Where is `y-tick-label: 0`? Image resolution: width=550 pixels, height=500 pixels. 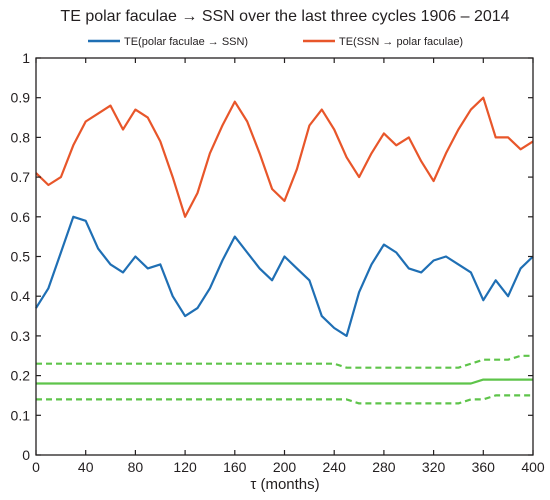 y-tick-label: 0 is located at coordinates (26, 455).